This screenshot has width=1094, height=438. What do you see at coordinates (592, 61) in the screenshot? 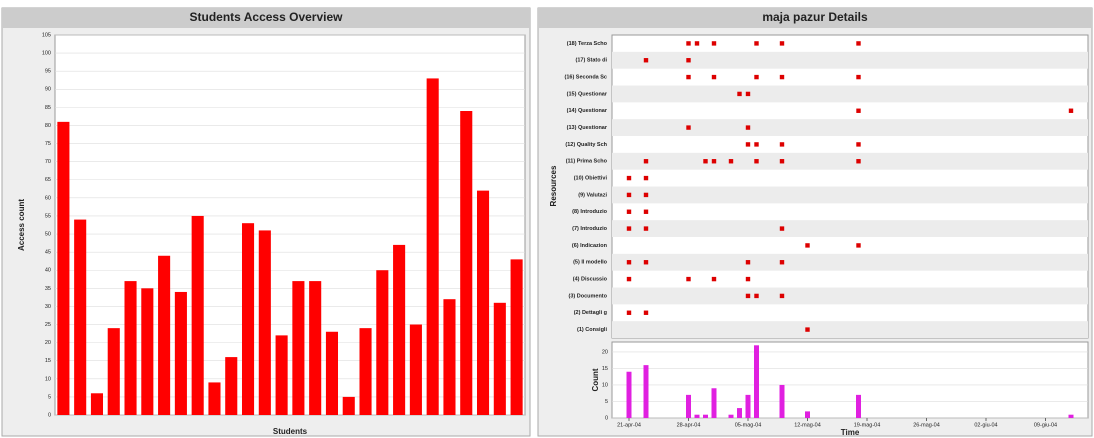
I see `row-label: (17) Stato di` at bounding box center [592, 61].